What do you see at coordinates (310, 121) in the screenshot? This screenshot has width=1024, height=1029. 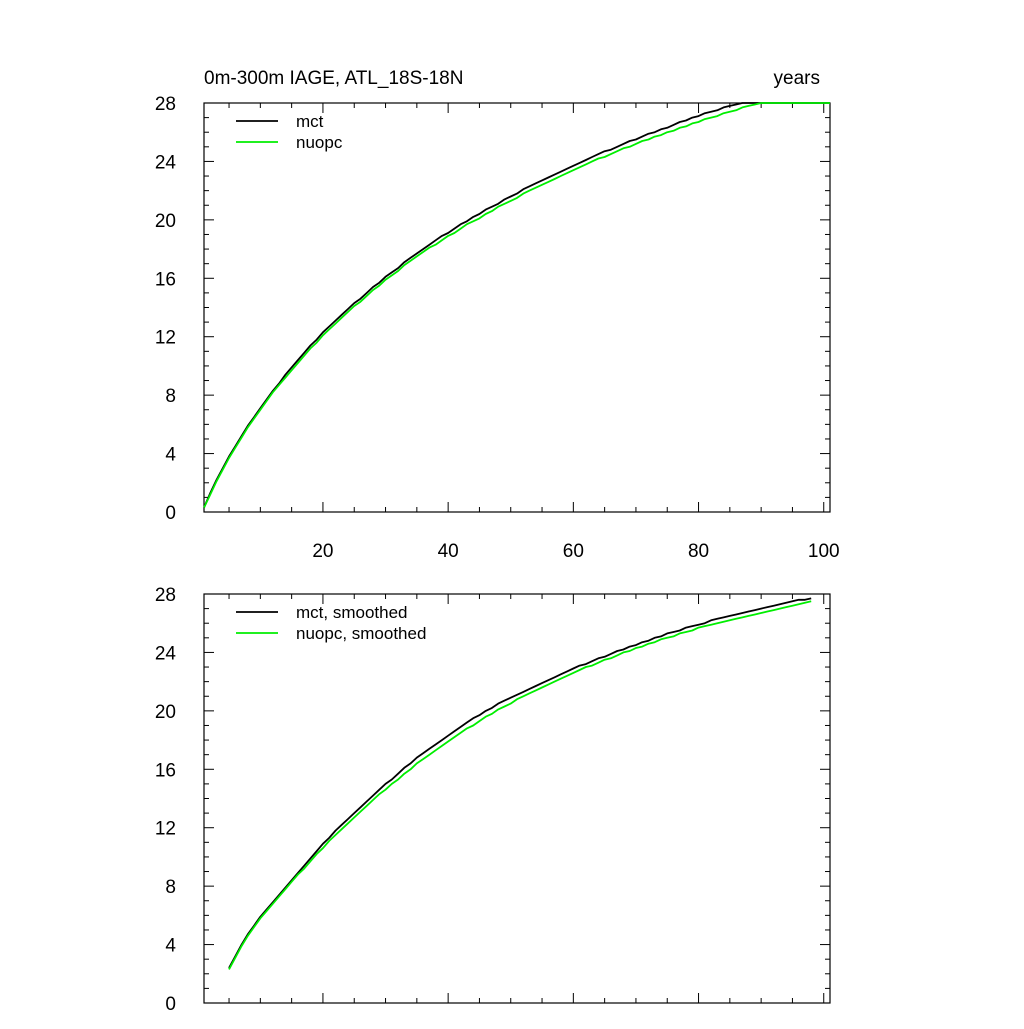 I see `legend-label: mct` at bounding box center [310, 121].